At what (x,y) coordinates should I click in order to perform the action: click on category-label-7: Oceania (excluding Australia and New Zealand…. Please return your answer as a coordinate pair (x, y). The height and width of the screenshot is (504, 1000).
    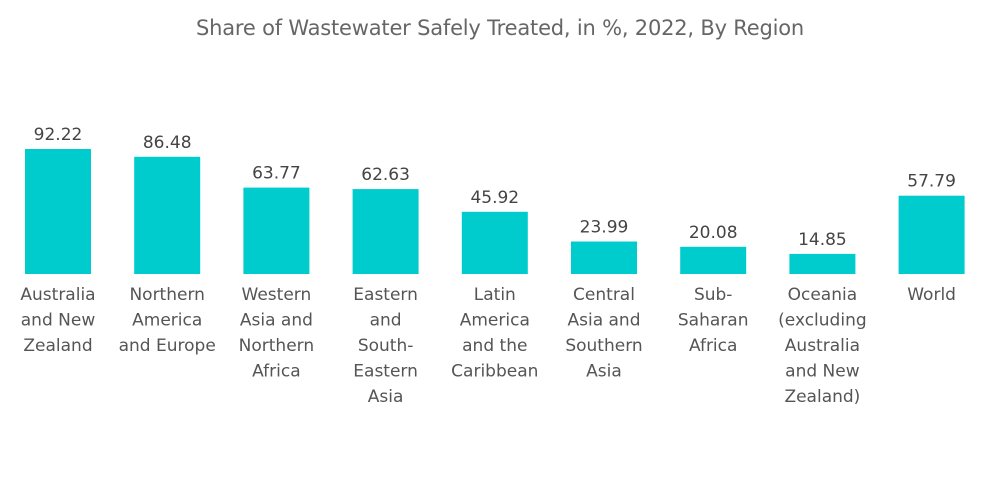
    Looking at the image, I should click on (822, 346).